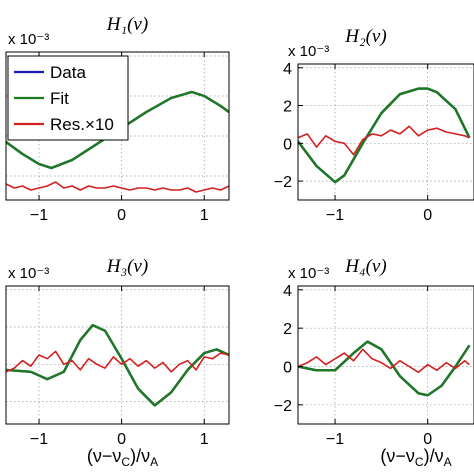  I want to click on panel-title: H₁(ν), so click(127, 24).